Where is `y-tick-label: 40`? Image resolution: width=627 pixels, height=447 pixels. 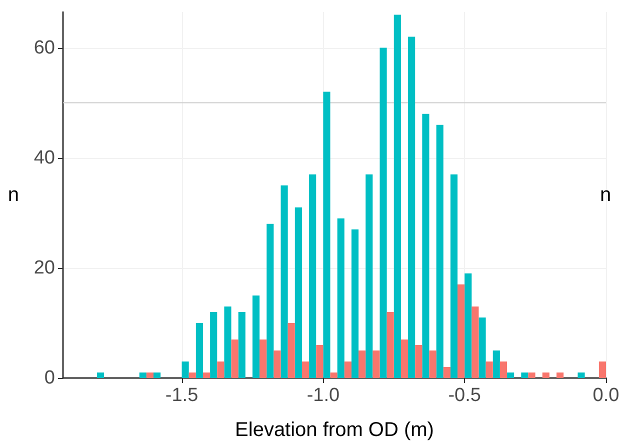
y-tick-label: 40 is located at coordinates (44, 157).